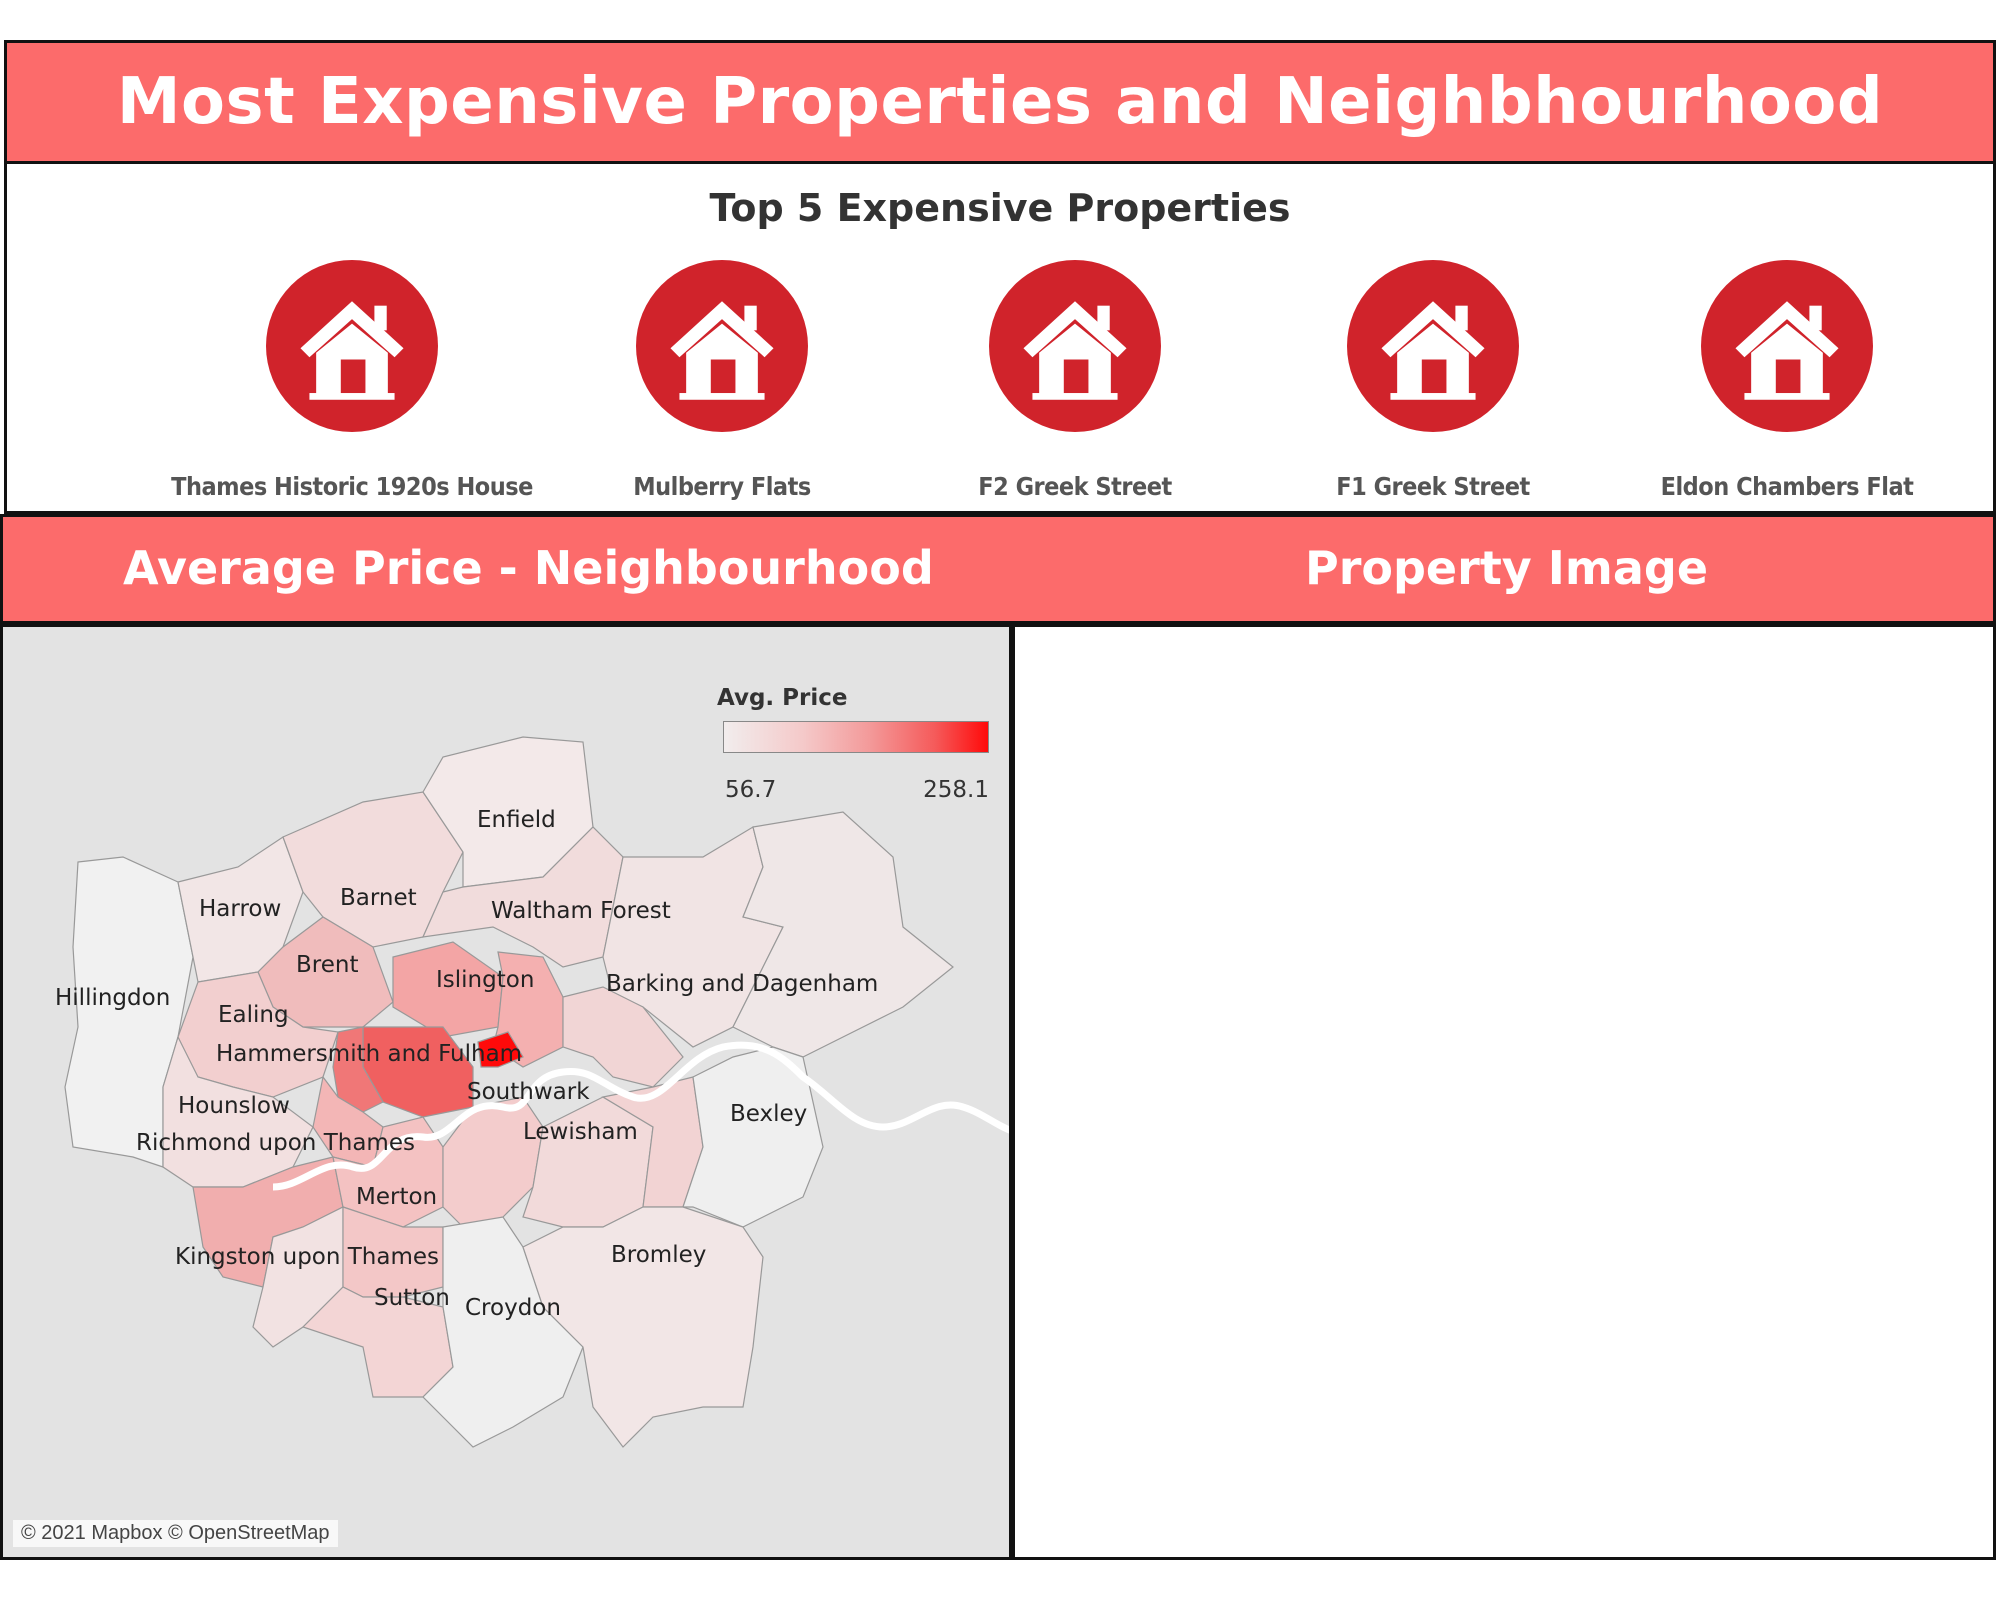 This screenshot has width=2000, height=1600. What do you see at coordinates (643, 1327) in the screenshot?
I see `borough-bromley` at bounding box center [643, 1327].